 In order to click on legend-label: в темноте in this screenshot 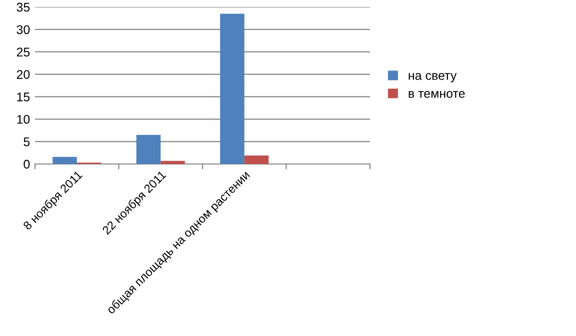, I will do `click(436, 94)`.